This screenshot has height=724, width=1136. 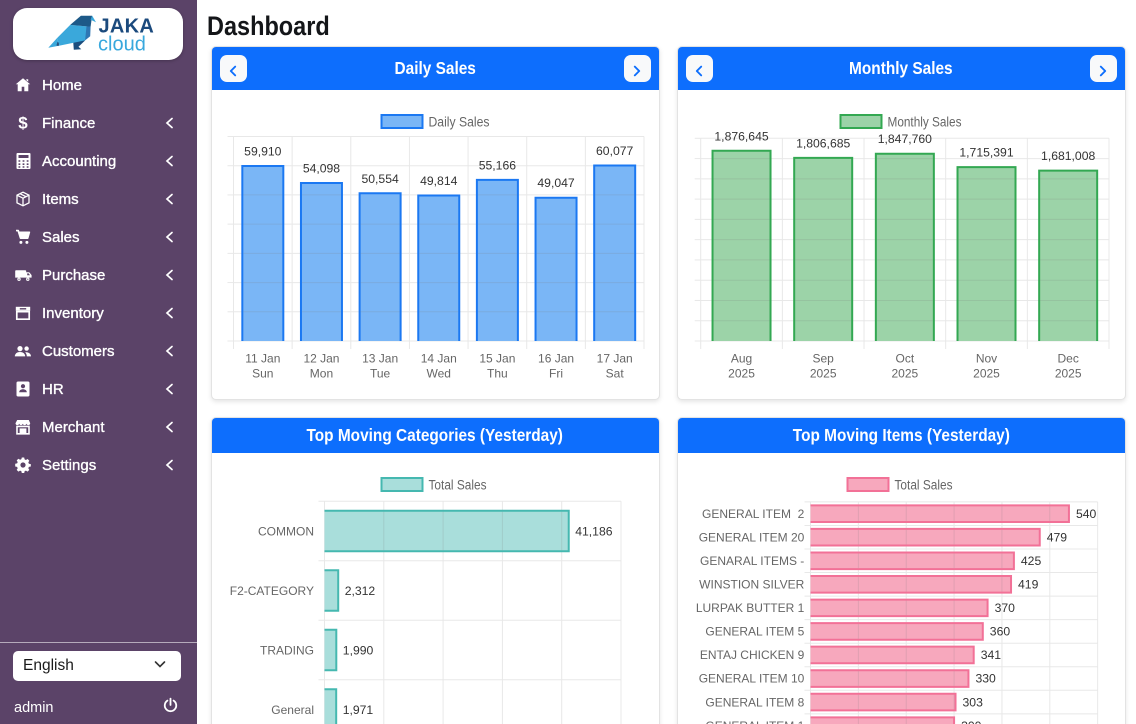 What do you see at coordinates (986, 153) in the screenshot?
I see `svg-text: 1,715,391` at bounding box center [986, 153].